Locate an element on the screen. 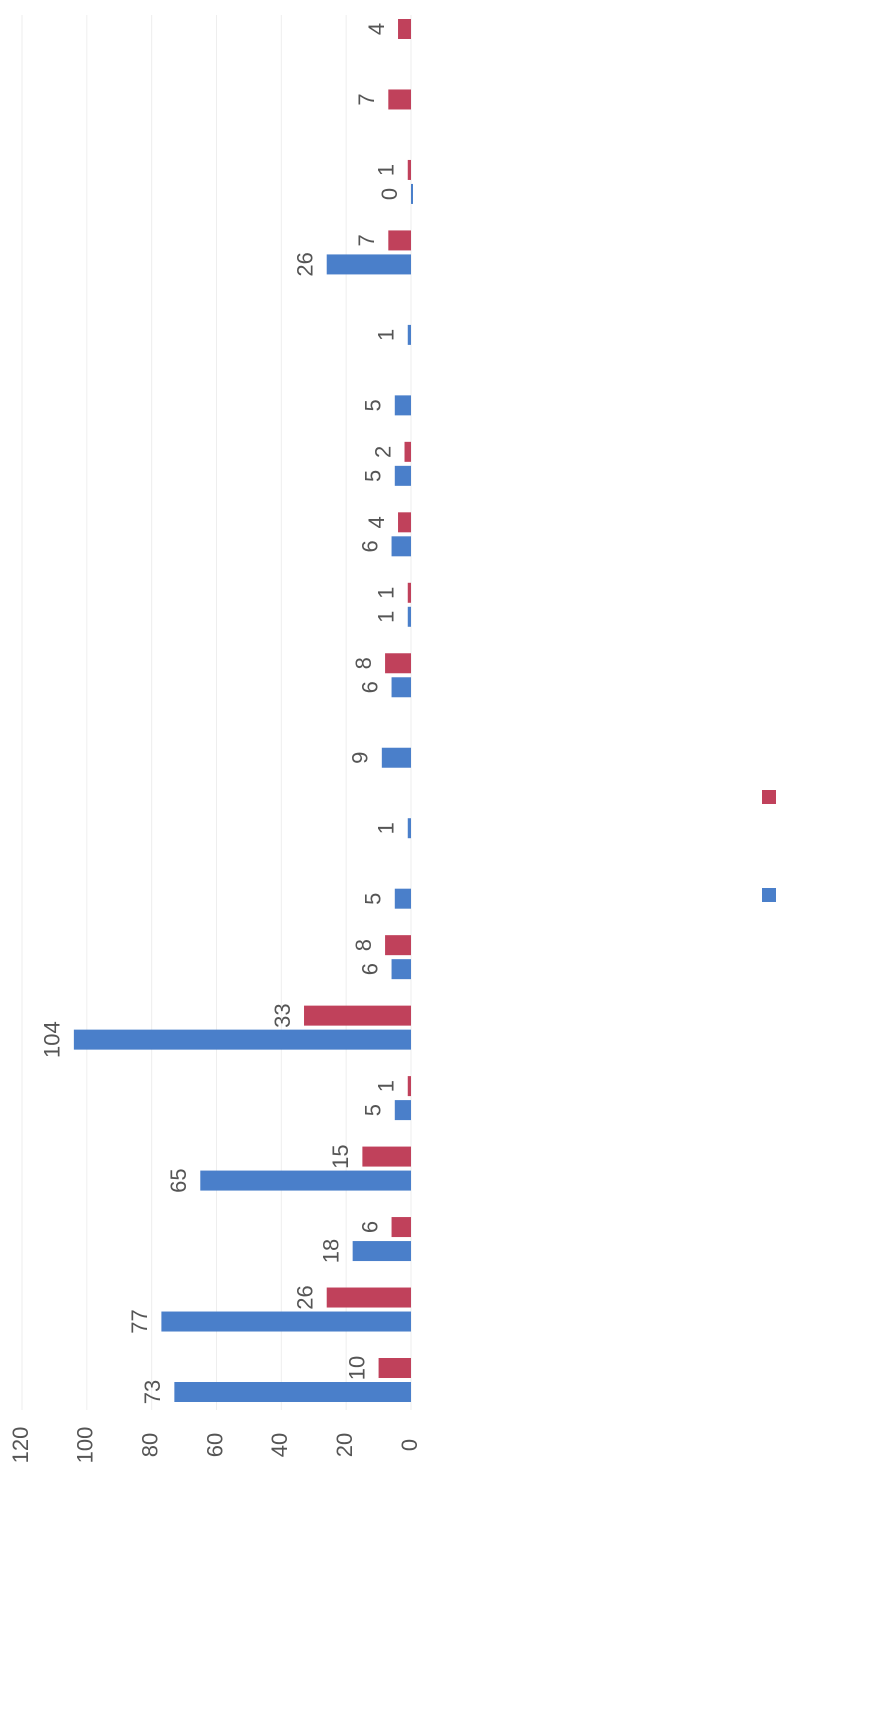 The image size is (881, 1729). value-label: 2 is located at coordinates (382, 452).